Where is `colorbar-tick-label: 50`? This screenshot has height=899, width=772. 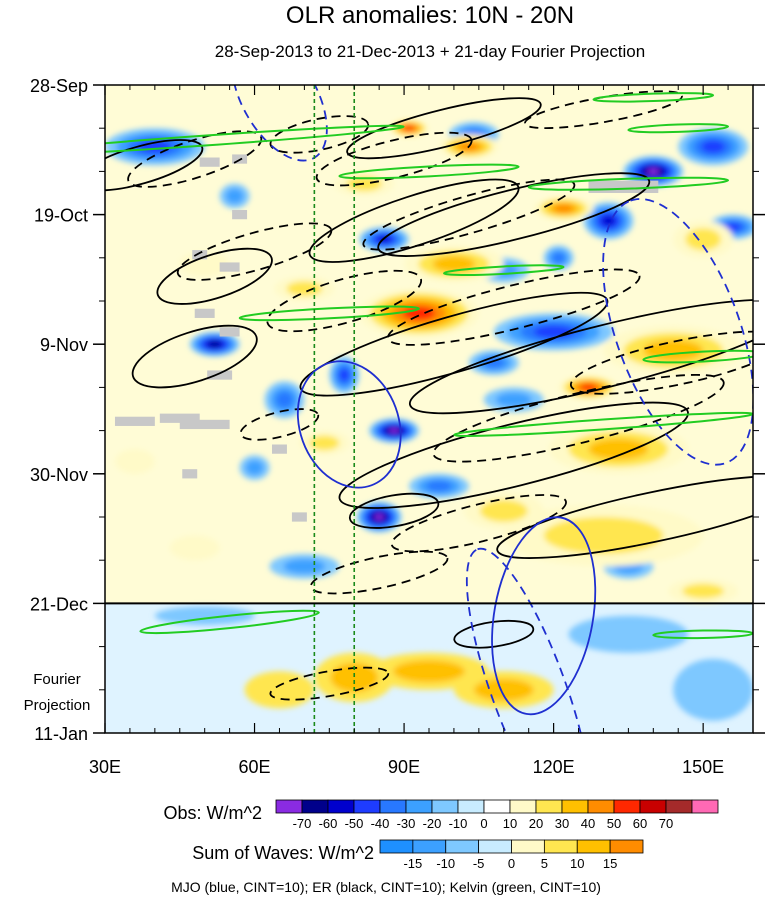 colorbar-tick-label: 50 is located at coordinates (614, 823).